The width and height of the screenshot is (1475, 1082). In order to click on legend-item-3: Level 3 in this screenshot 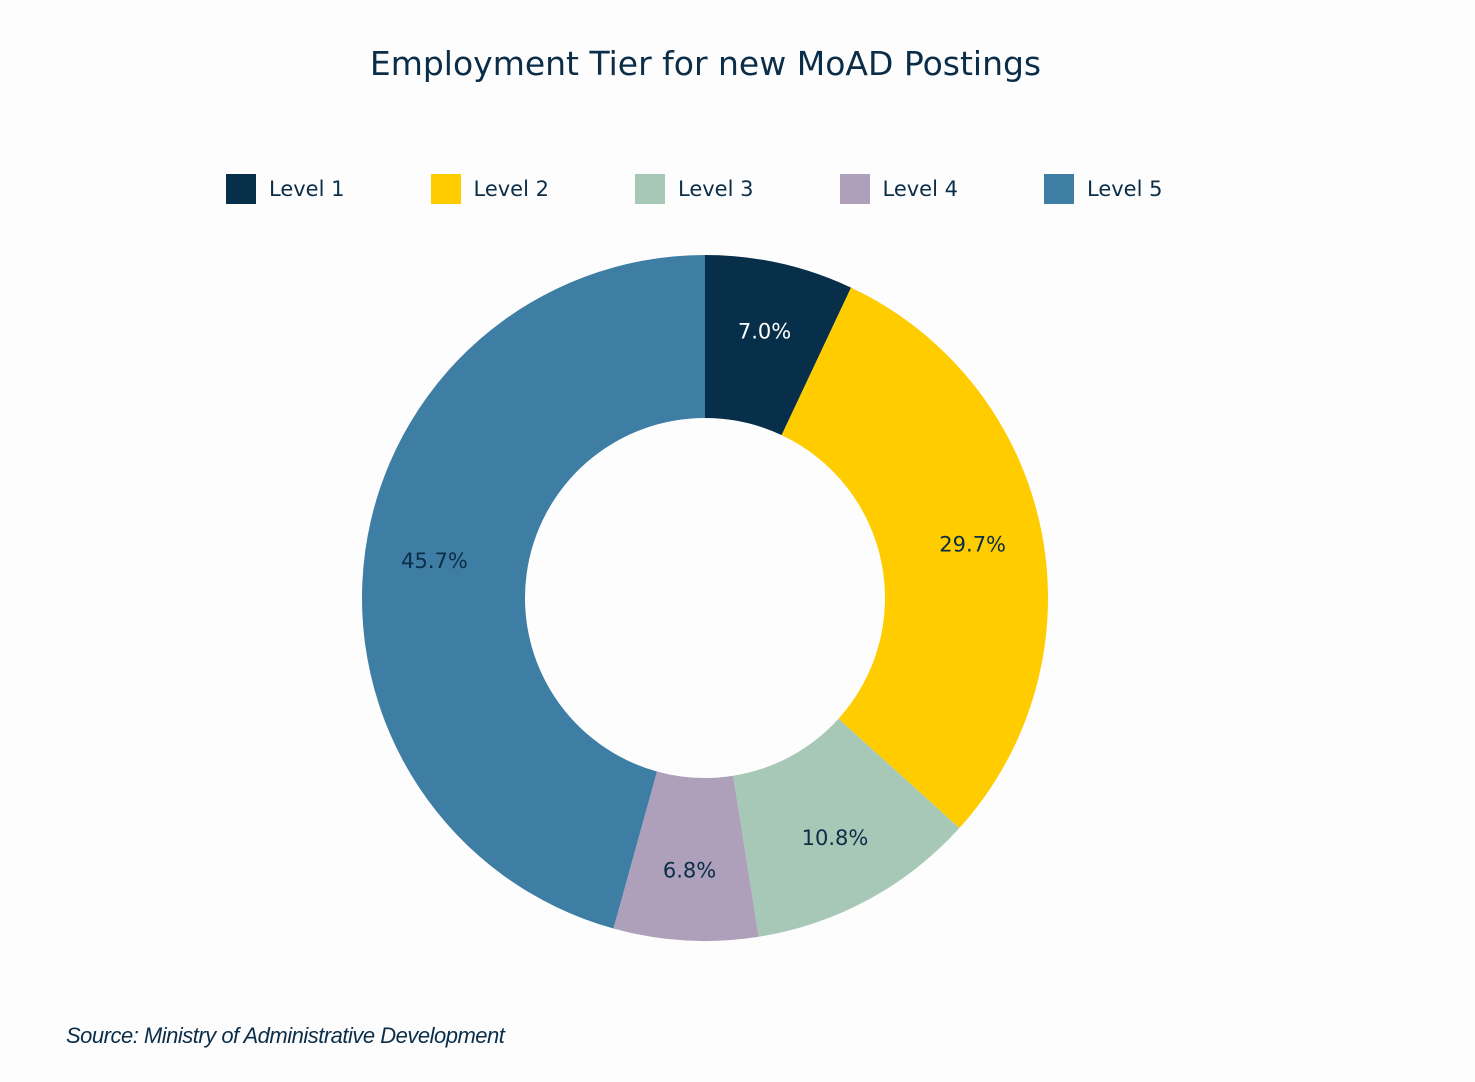, I will do `click(694, 189)`.